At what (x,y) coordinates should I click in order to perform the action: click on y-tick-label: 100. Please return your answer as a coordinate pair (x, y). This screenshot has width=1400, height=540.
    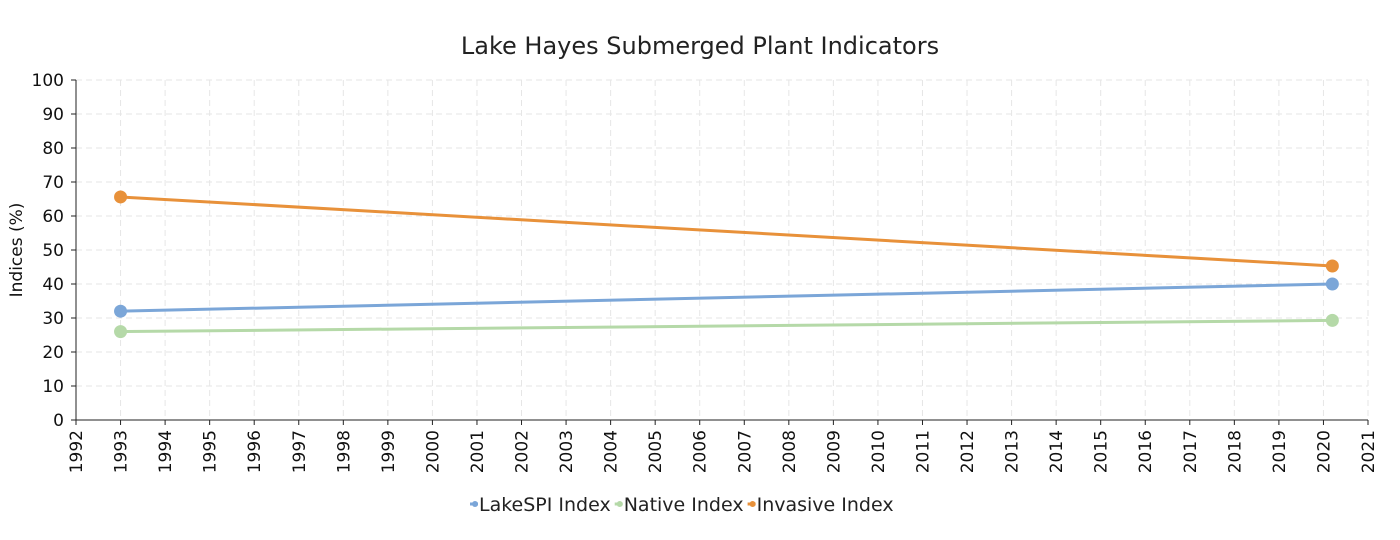
    Looking at the image, I should click on (48, 81).